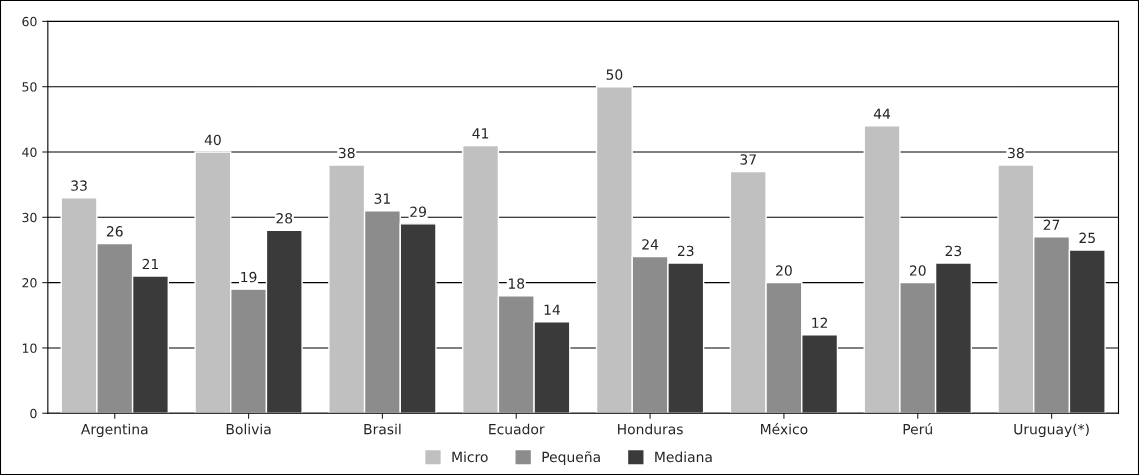 The height and width of the screenshot is (475, 1139). What do you see at coordinates (29, 283) in the screenshot?
I see `y-tick-label: 20` at bounding box center [29, 283].